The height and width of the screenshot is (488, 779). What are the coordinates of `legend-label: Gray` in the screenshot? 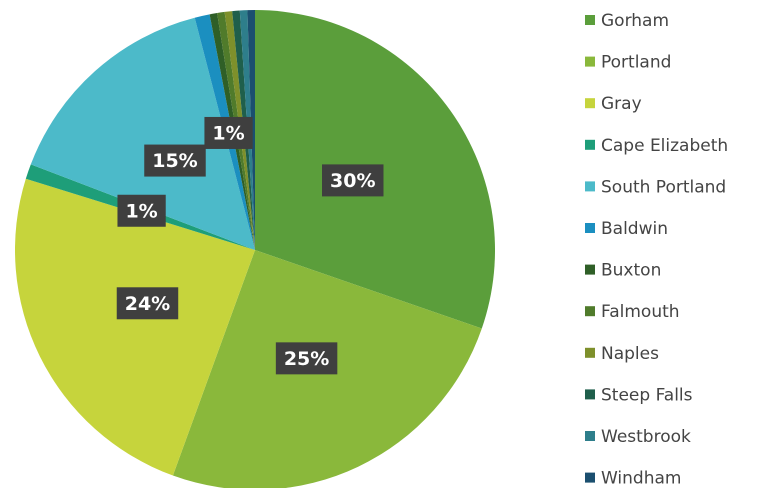 It's located at (621, 104).